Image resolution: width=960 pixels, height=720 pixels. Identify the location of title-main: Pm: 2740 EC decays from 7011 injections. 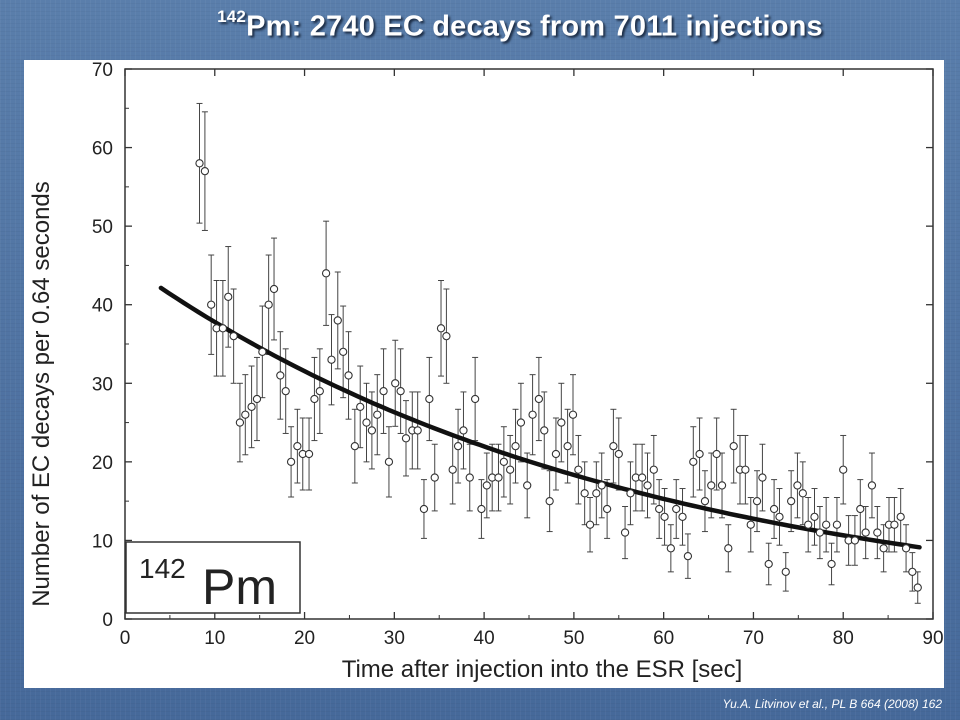
(534, 26).